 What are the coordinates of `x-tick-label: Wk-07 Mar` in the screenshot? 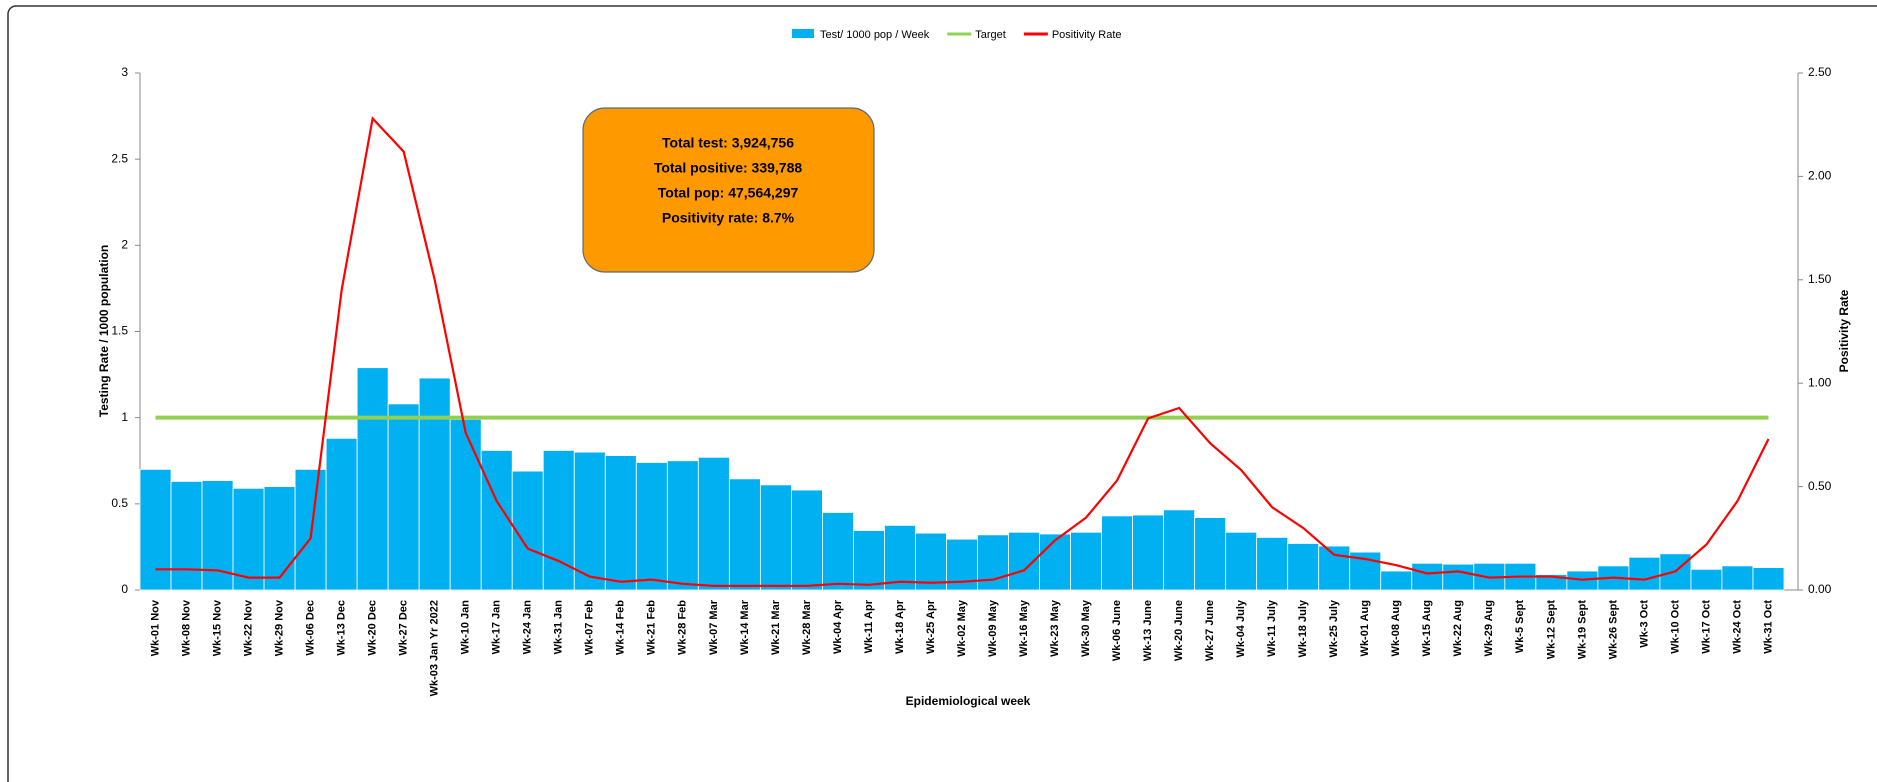 It's located at (714, 627).